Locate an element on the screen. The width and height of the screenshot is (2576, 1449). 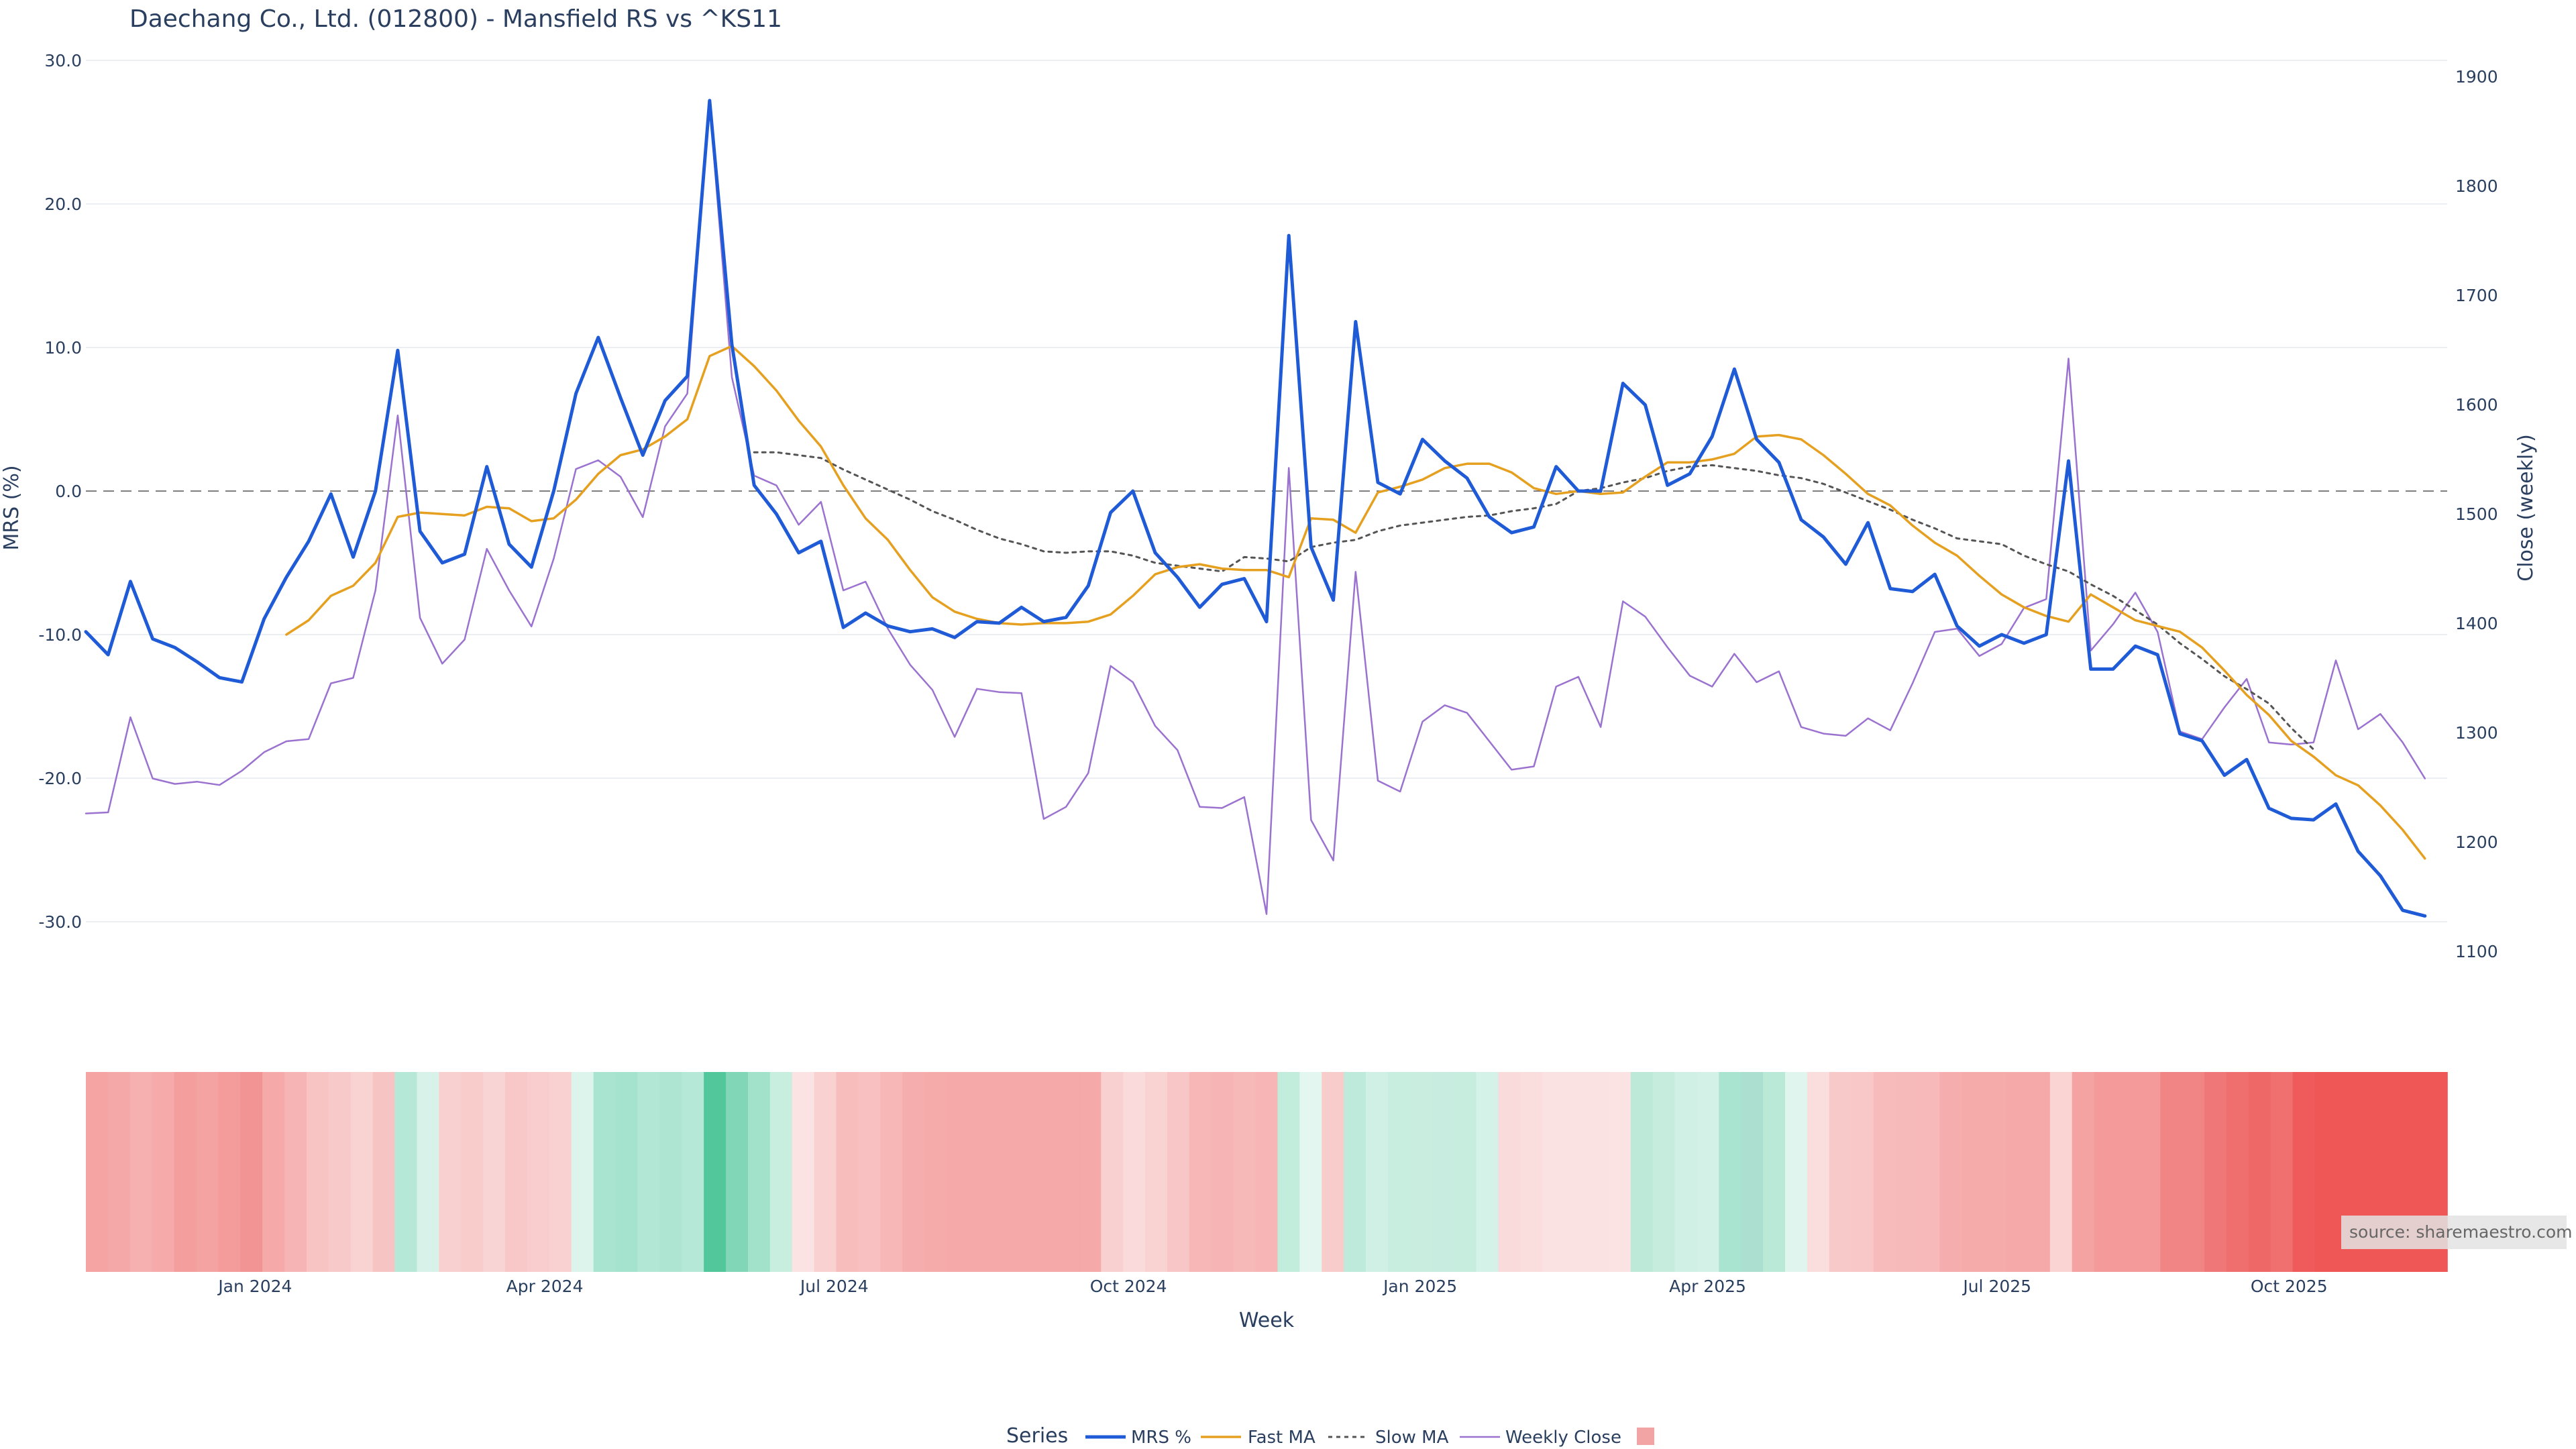
source-watermark: source: sharemaestro.com is located at coordinates (2457, 1232).